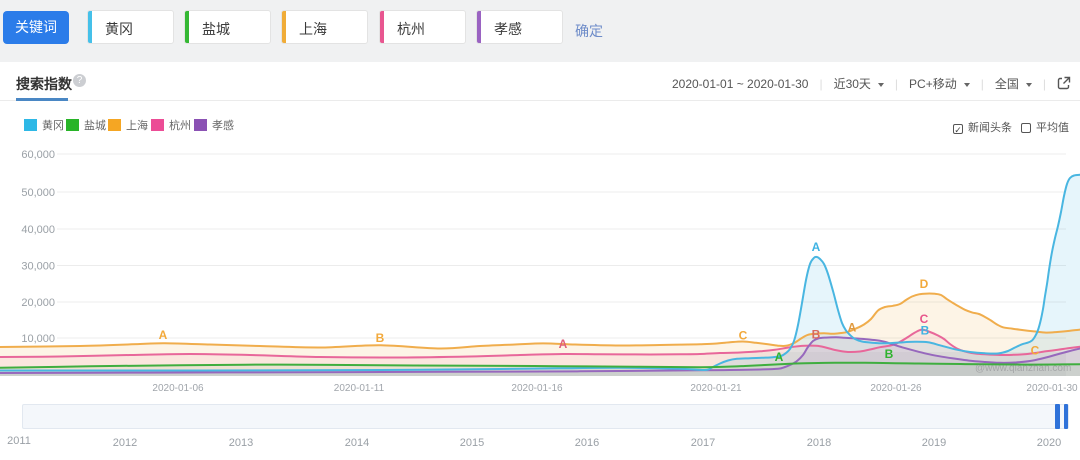  Describe the element at coordinates (178, 388) in the screenshot. I see `svg-text: 2020-01-06` at that location.